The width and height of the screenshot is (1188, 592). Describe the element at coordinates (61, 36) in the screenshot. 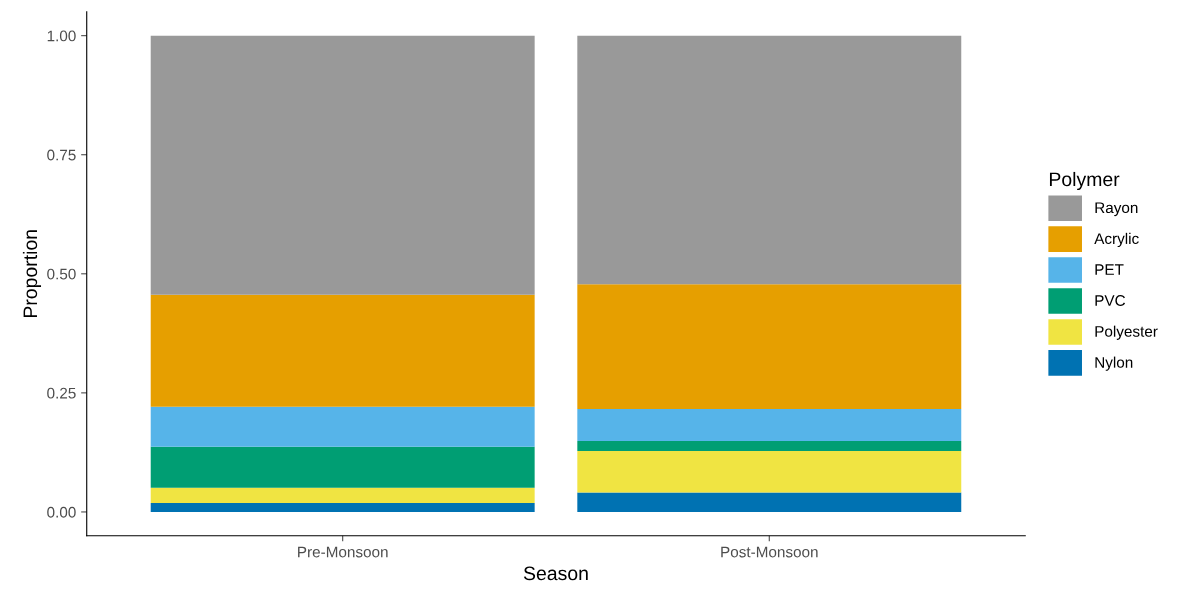

I see `y-tick-label: 1.00` at that location.